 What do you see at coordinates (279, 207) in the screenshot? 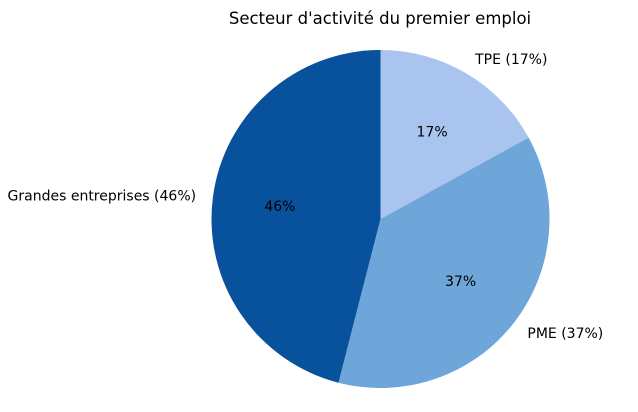
I see `pie-pct-label-grandes-entreprises: 46%` at bounding box center [279, 207].